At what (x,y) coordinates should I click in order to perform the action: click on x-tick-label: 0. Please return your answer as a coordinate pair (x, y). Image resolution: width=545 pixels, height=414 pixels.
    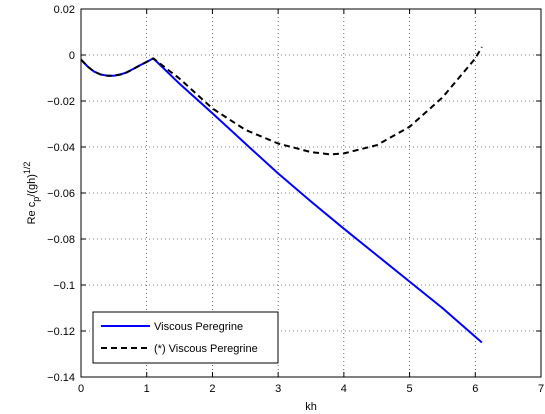
    Looking at the image, I should click on (81, 389).